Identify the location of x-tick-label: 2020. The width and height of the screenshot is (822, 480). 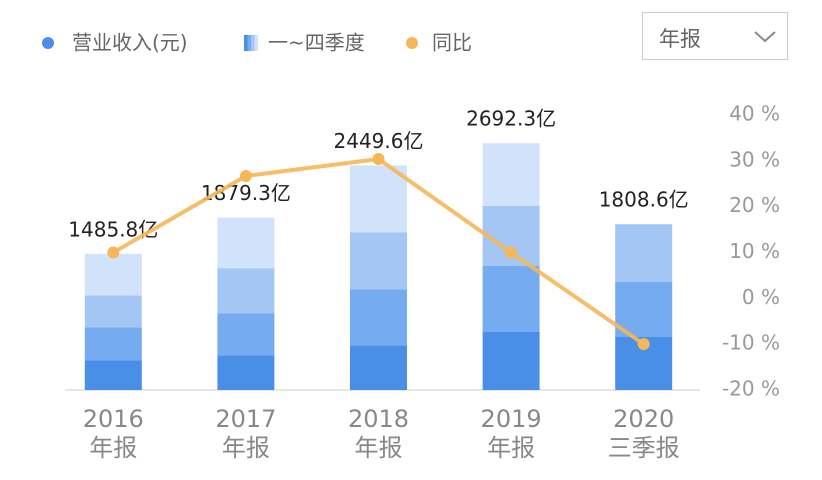
(643, 419).